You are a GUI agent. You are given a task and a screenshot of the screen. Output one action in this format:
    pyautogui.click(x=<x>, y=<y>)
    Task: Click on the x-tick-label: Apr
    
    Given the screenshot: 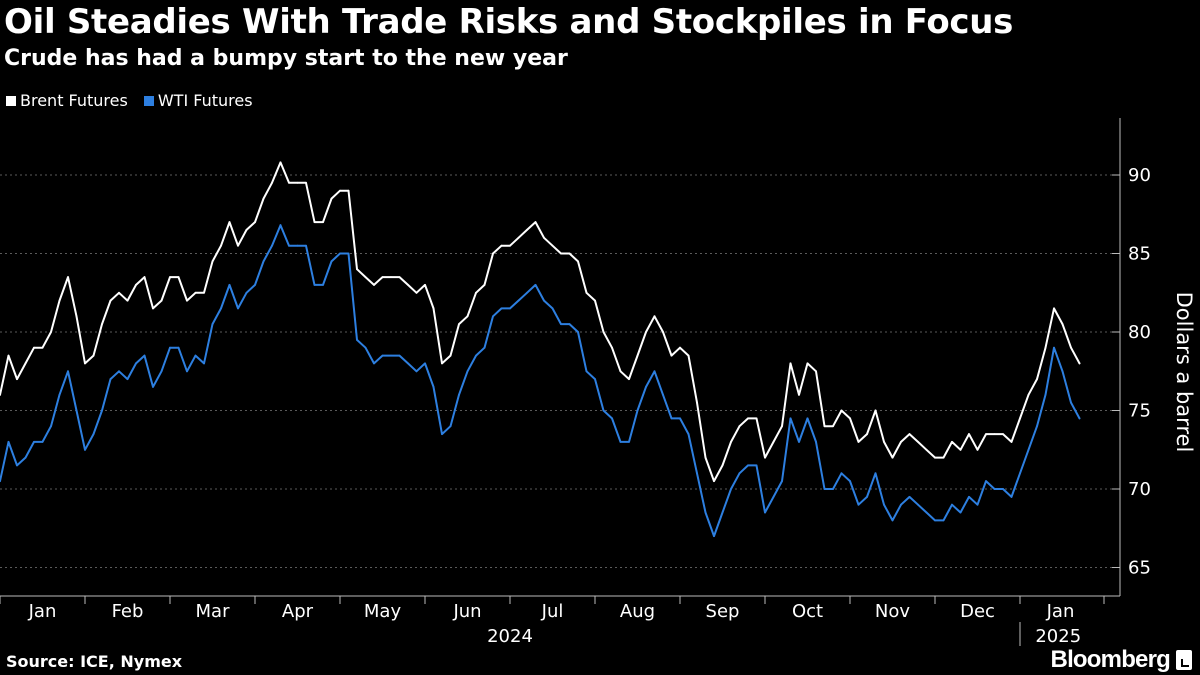 What is the action you would take?
    pyautogui.click(x=298, y=611)
    